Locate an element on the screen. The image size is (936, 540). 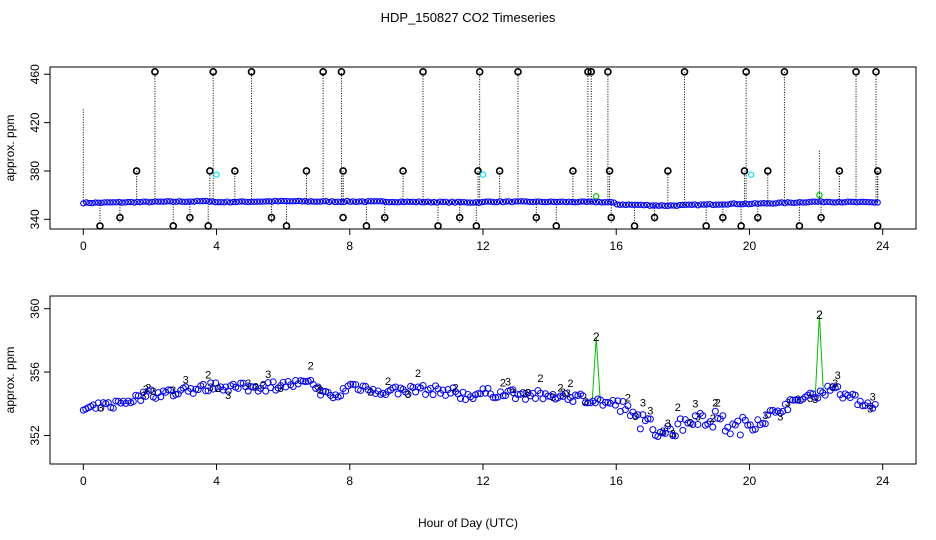
x-tick-label: 20 is located at coordinates (750, 246).